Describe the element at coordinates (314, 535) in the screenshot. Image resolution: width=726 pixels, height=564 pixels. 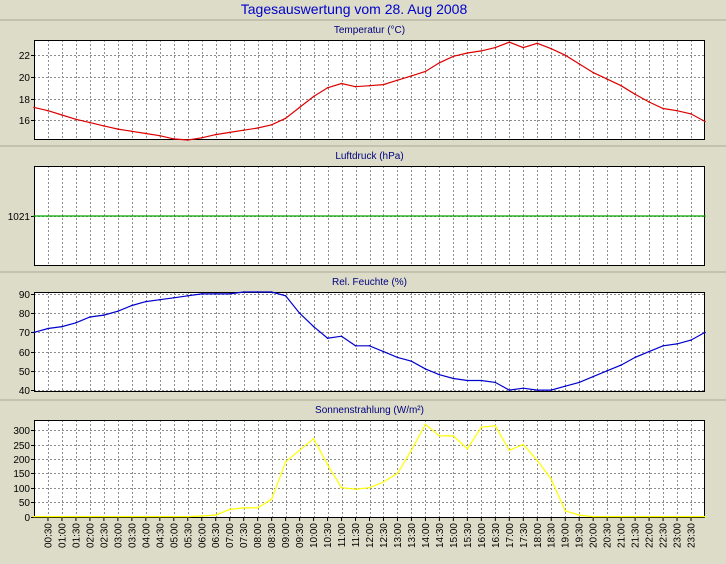
I see `x-tick-label: 10:00` at that location.